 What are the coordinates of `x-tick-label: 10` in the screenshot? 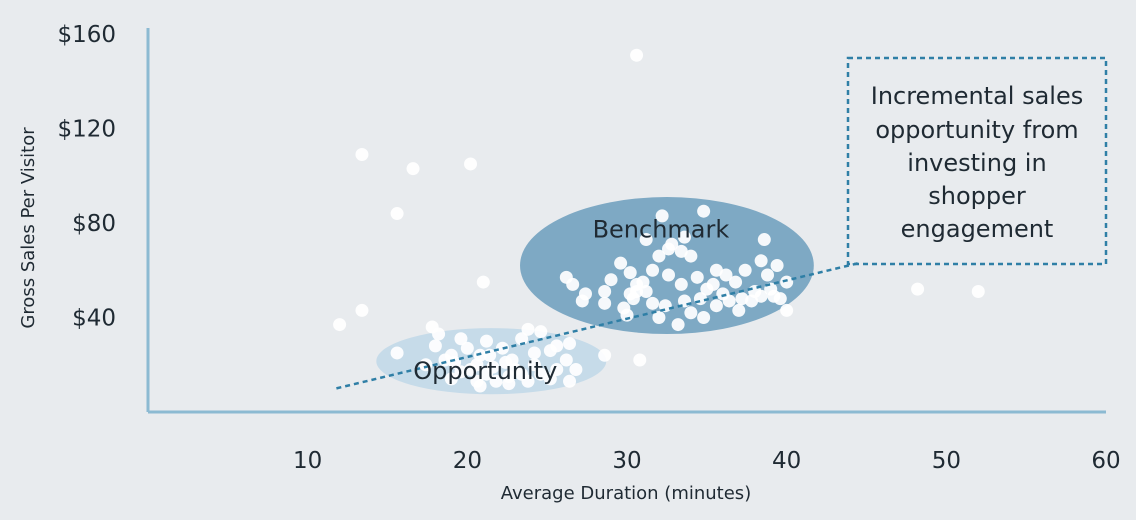 It's located at (307, 461).